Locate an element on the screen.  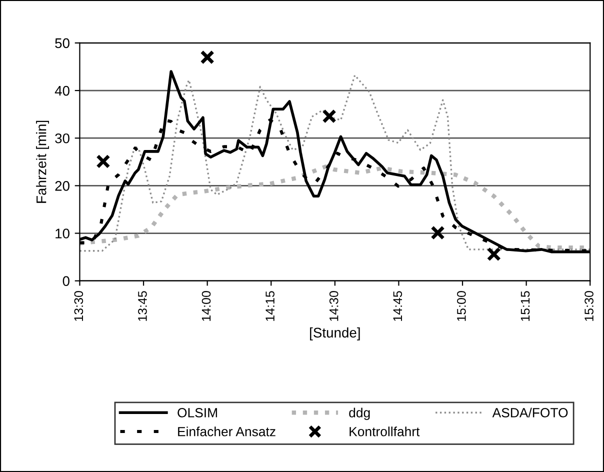
legend-label: ddg is located at coordinates (359, 414).